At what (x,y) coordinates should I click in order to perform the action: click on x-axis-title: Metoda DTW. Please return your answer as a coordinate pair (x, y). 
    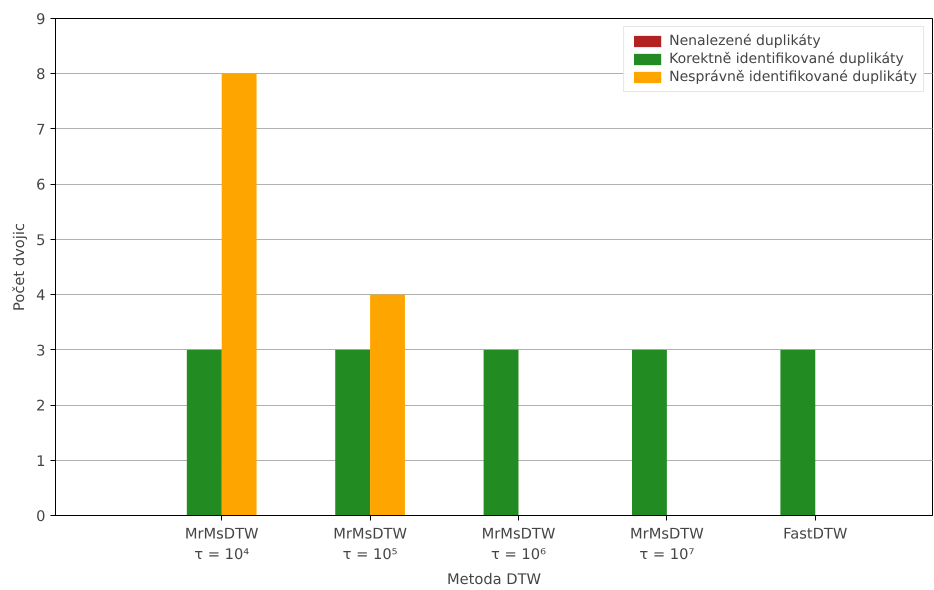
    Looking at the image, I should click on (494, 579).